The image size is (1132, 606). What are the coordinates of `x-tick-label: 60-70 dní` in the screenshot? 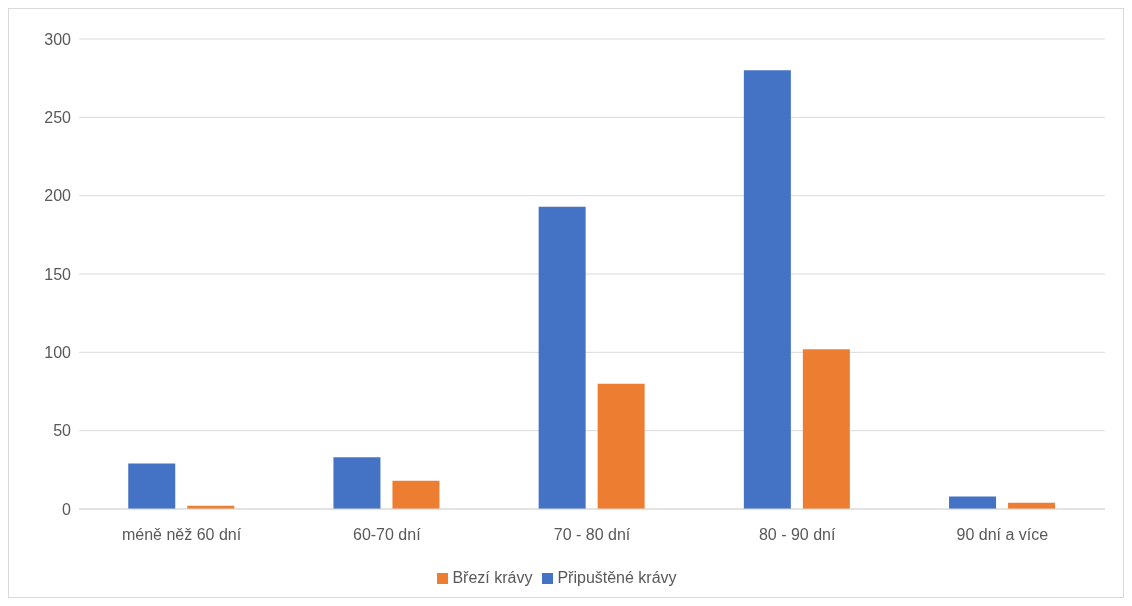 It's located at (387, 535).